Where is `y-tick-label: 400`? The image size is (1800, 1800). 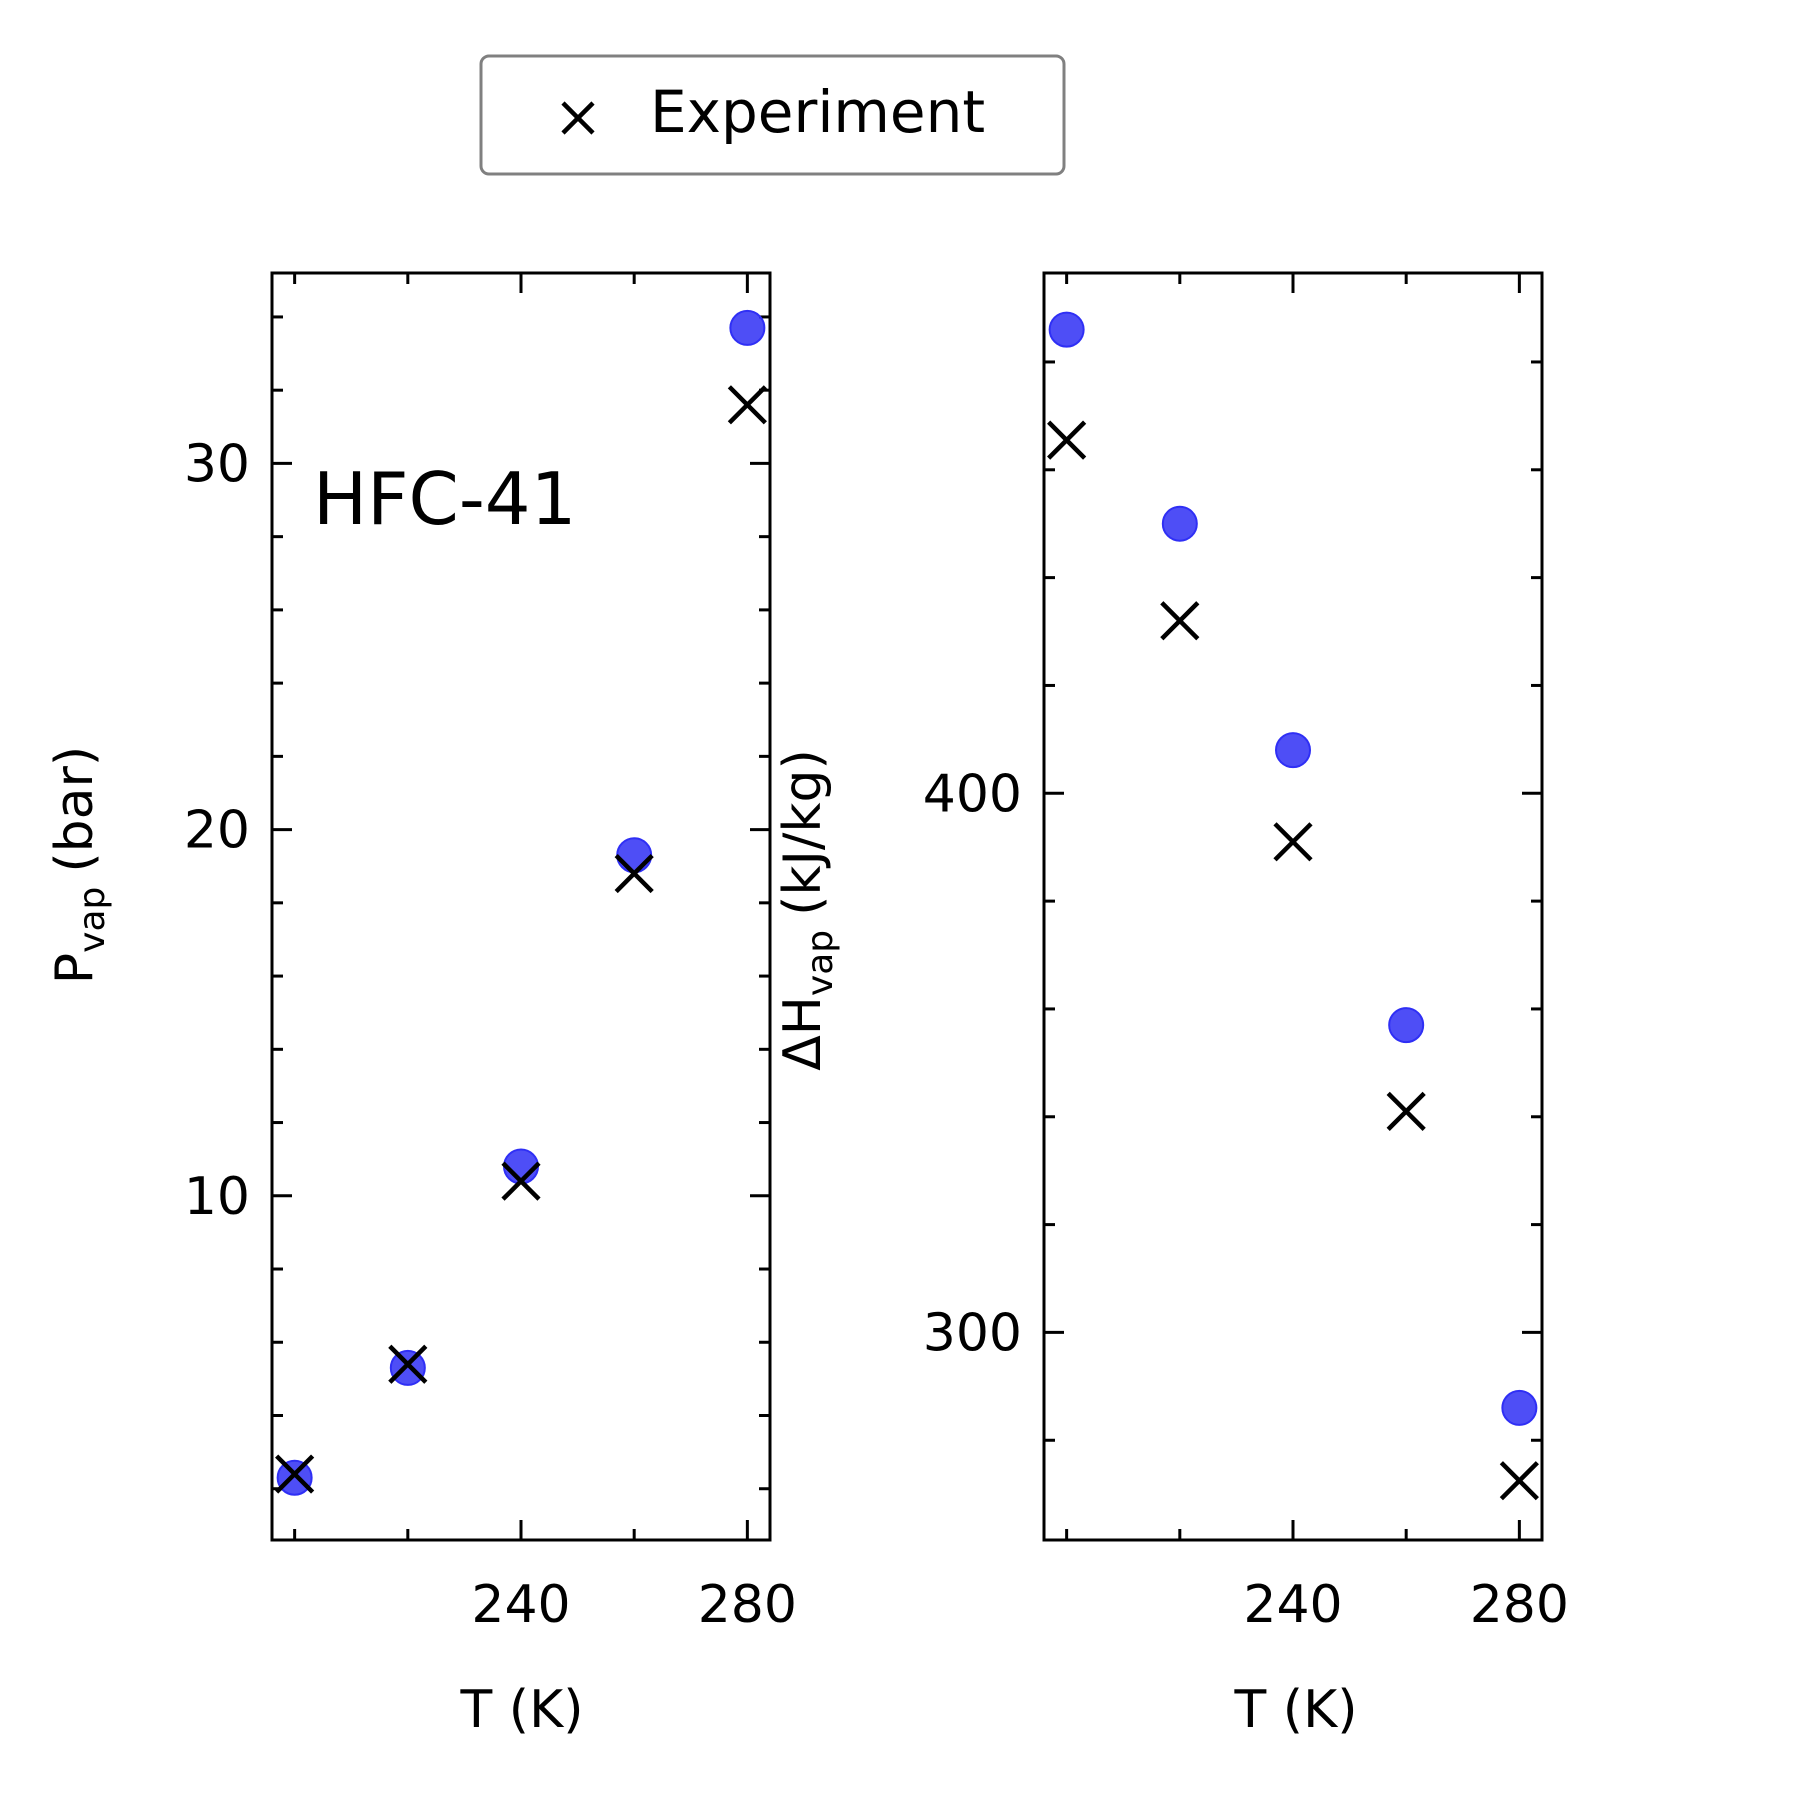 y-tick-label: 400 is located at coordinates (972, 794).